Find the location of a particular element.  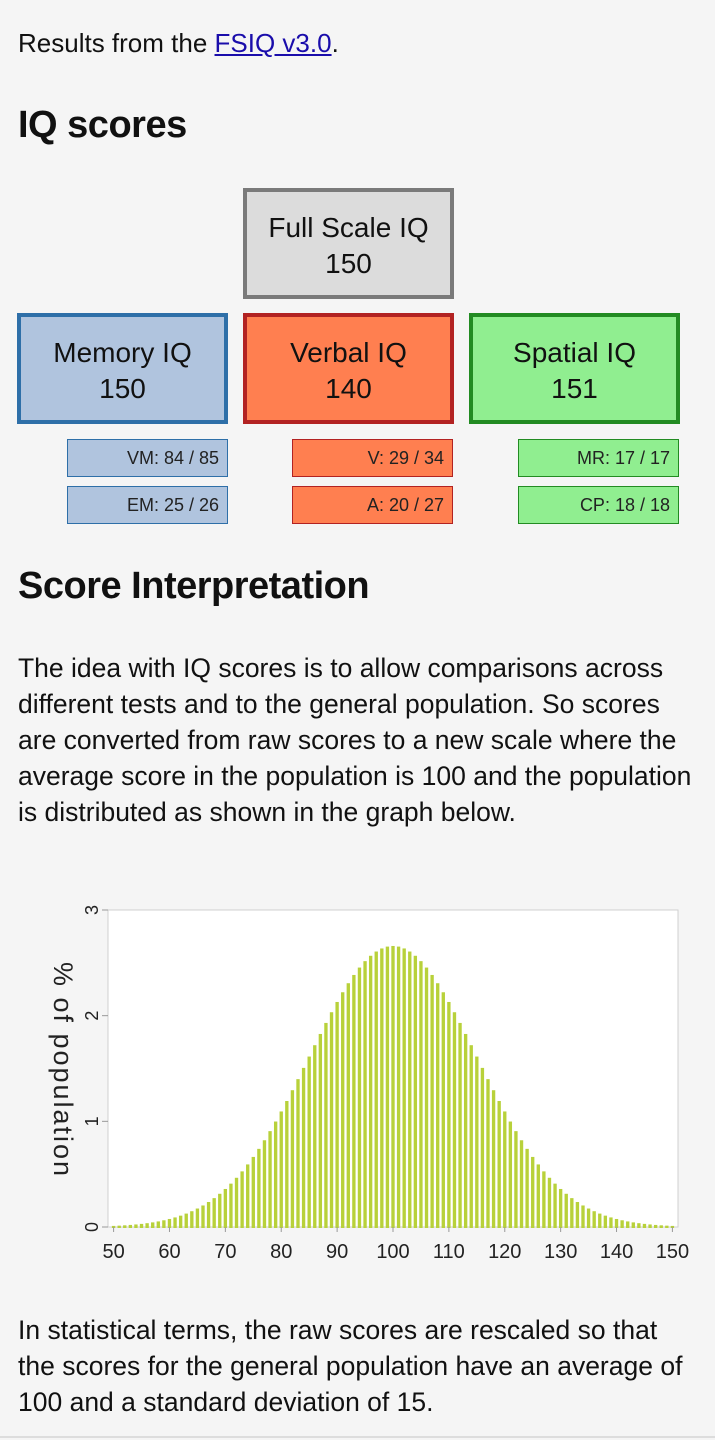

subscore-em: EM: 25 / 26 is located at coordinates (147, 505).